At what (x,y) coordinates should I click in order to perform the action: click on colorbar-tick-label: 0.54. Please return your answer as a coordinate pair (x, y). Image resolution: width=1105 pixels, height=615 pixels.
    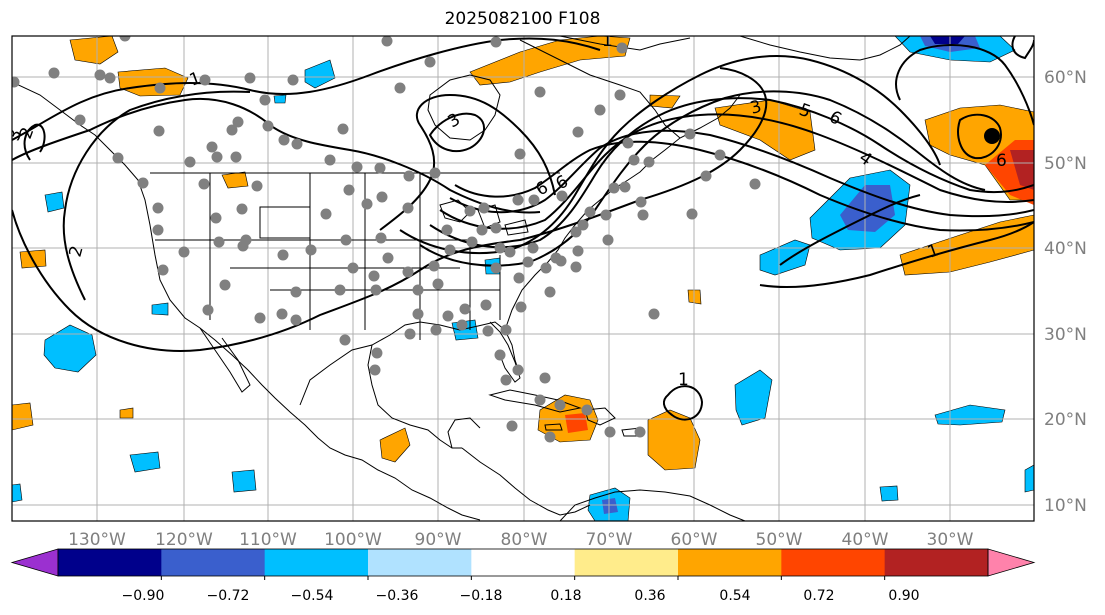
    Looking at the image, I should click on (734, 596).